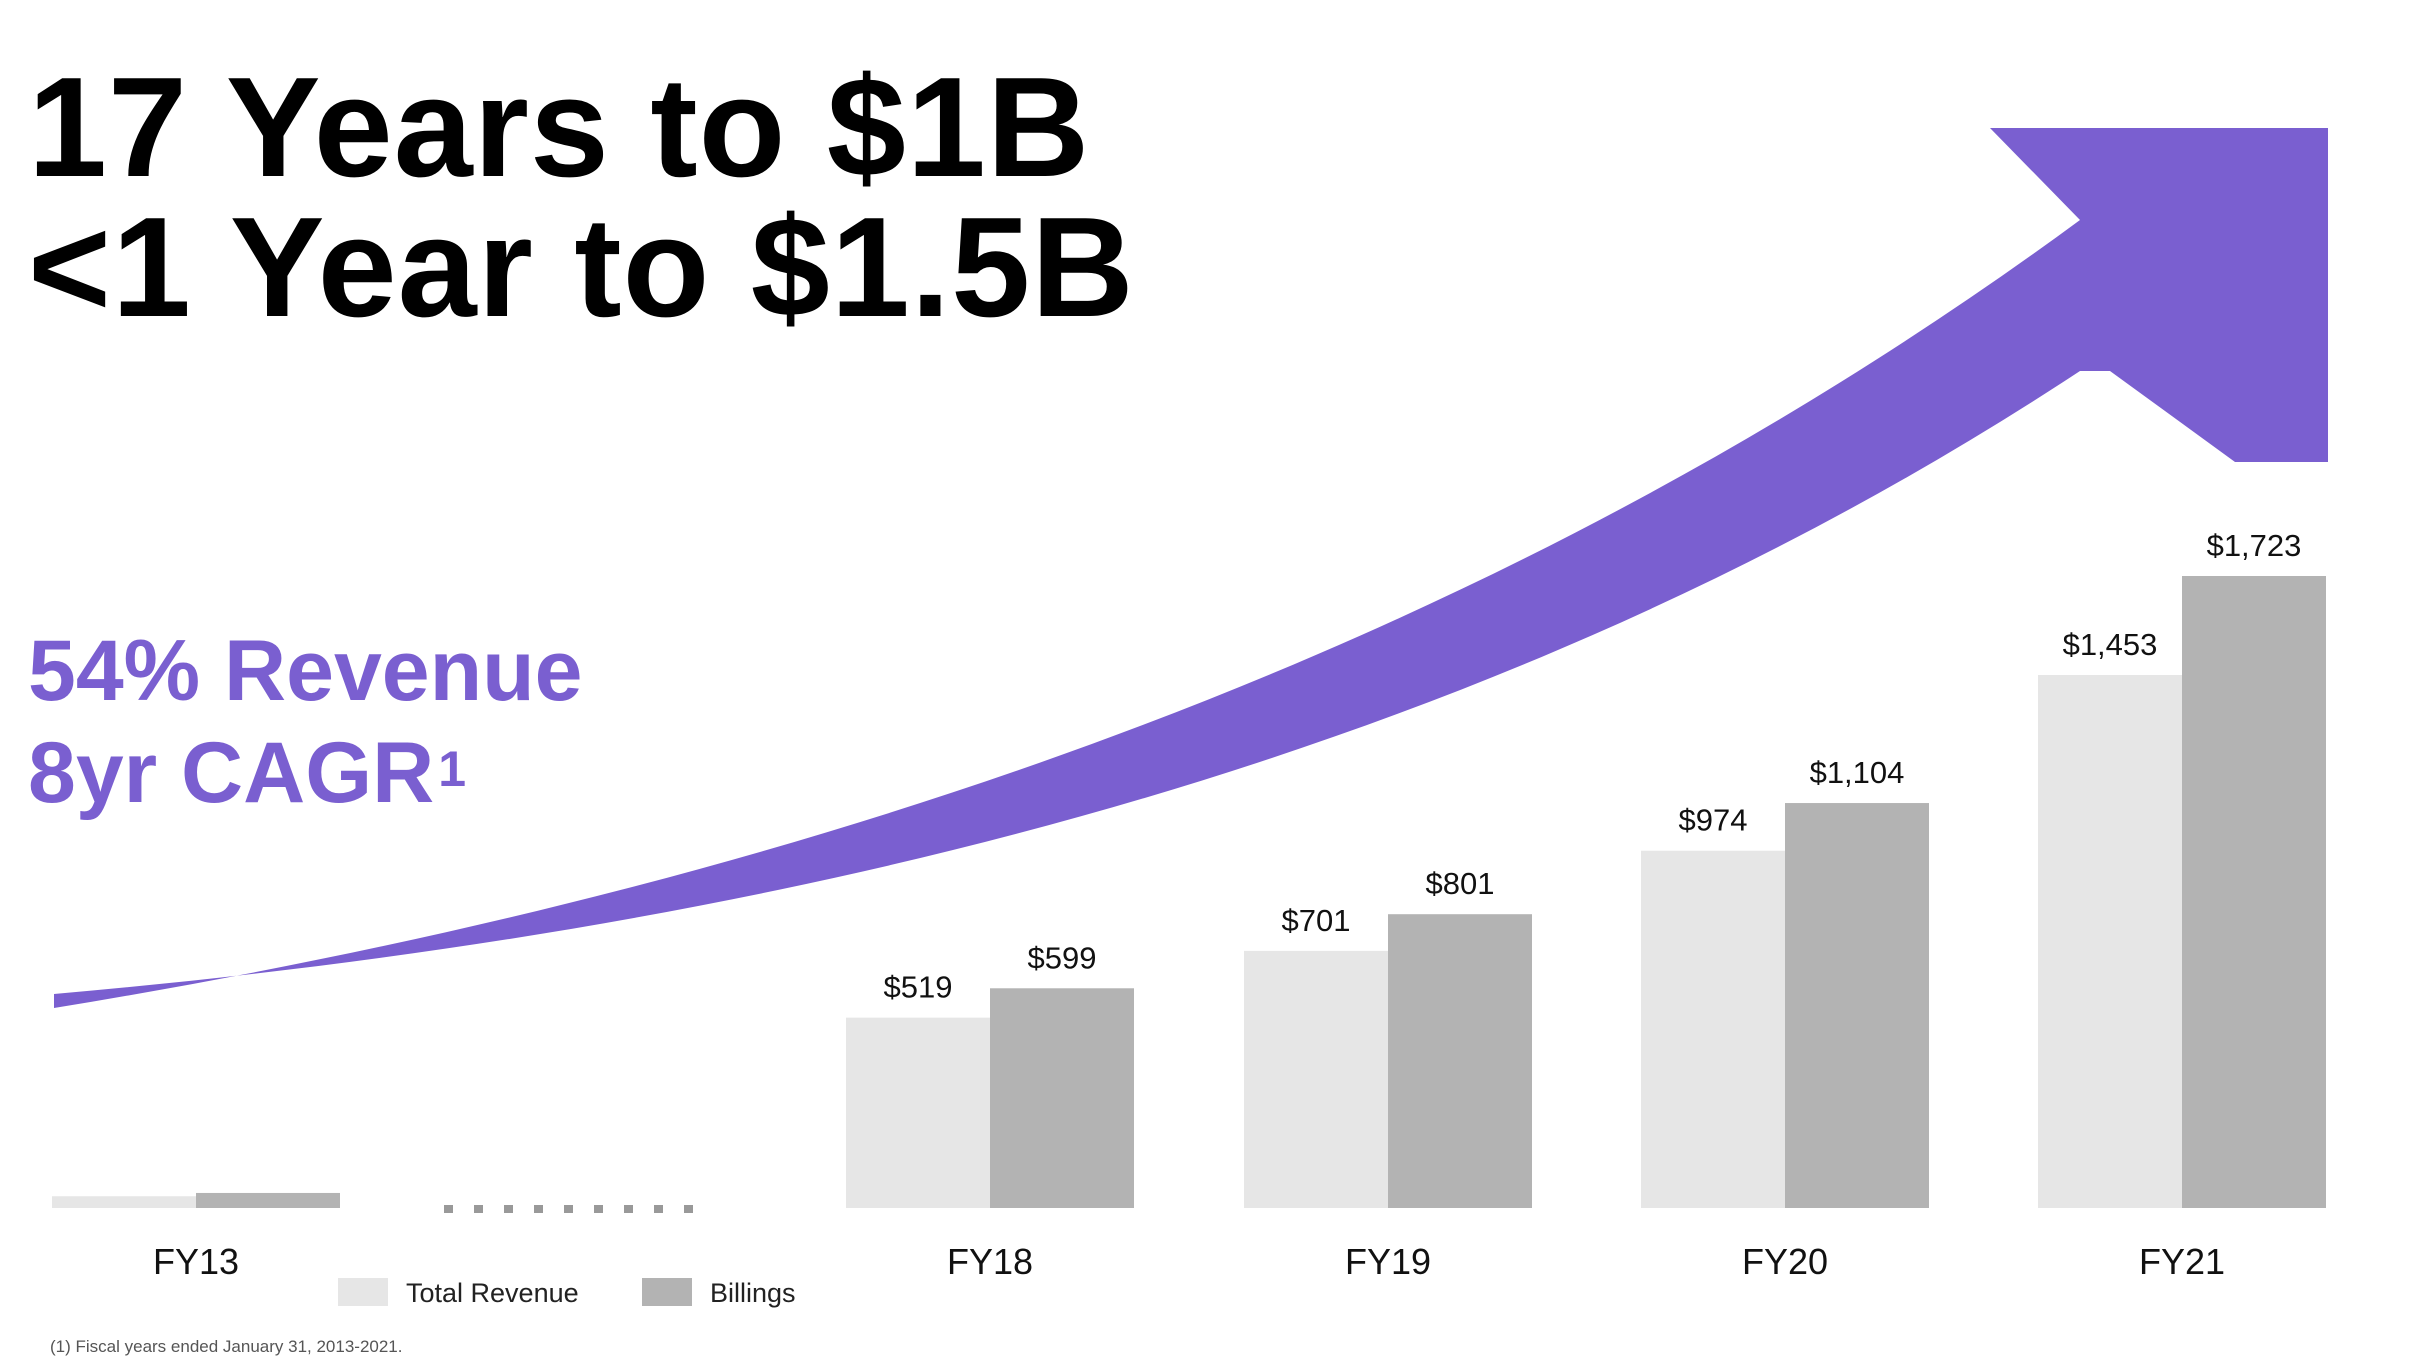  Describe the element at coordinates (2254, 545) in the screenshot. I see `data-label-billings-fy21: $1,723` at that location.